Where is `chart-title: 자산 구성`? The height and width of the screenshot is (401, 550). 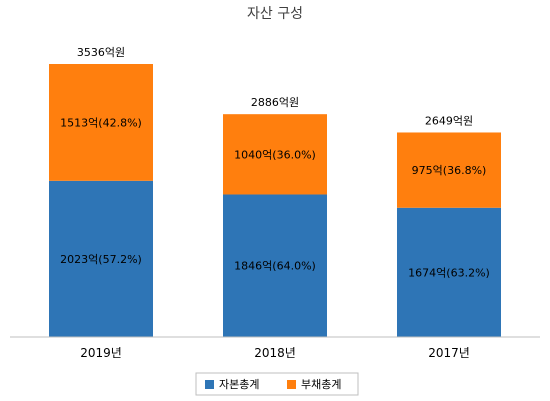 chart-title: 자산 구성 is located at coordinates (275, 14).